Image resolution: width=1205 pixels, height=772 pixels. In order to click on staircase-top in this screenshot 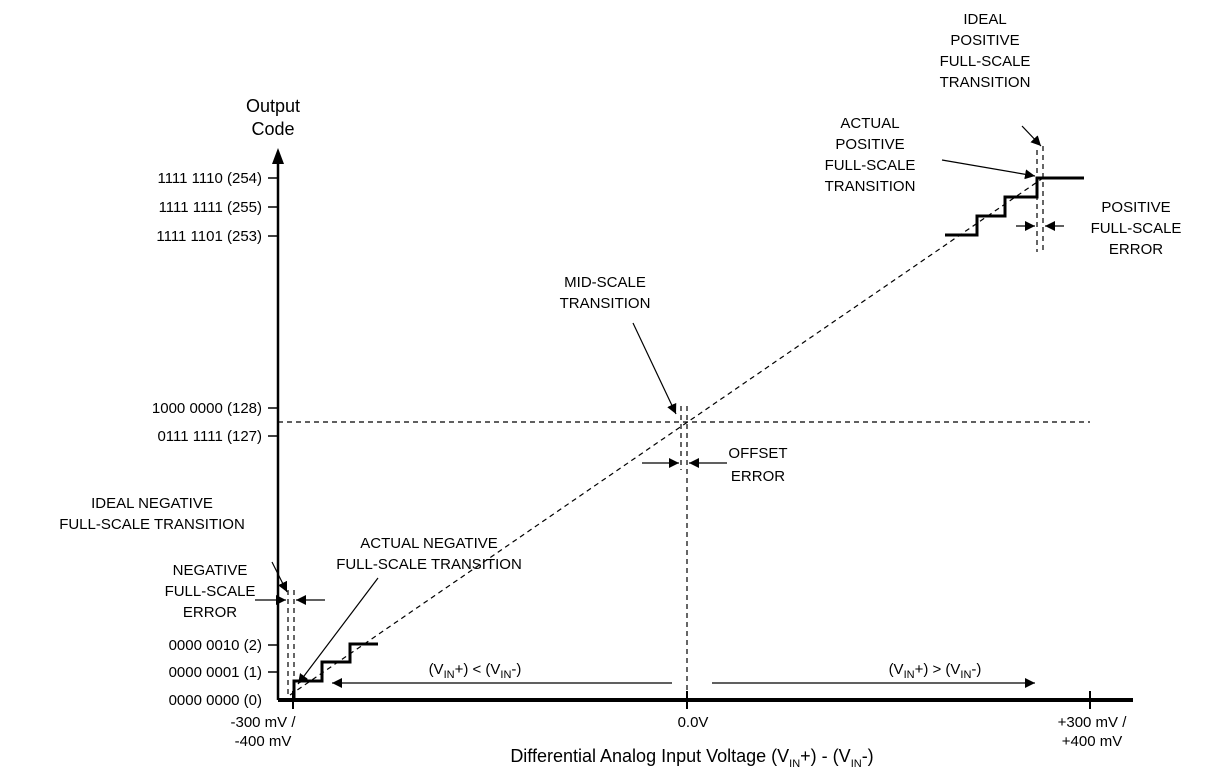, I will do `click(1014, 206)`.